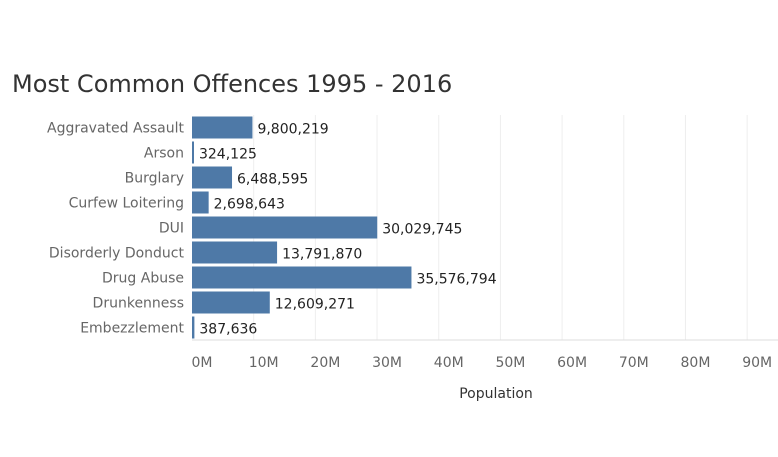  Describe the element at coordinates (325, 363) in the screenshot. I see `x-tick-label: 20M` at that location.